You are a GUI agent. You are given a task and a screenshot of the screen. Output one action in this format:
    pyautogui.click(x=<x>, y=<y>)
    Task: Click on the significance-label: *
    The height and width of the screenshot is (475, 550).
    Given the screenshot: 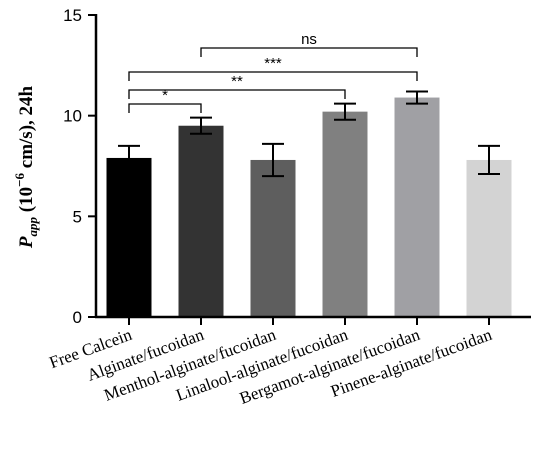 What is the action you would take?
    pyautogui.click(x=165, y=95)
    